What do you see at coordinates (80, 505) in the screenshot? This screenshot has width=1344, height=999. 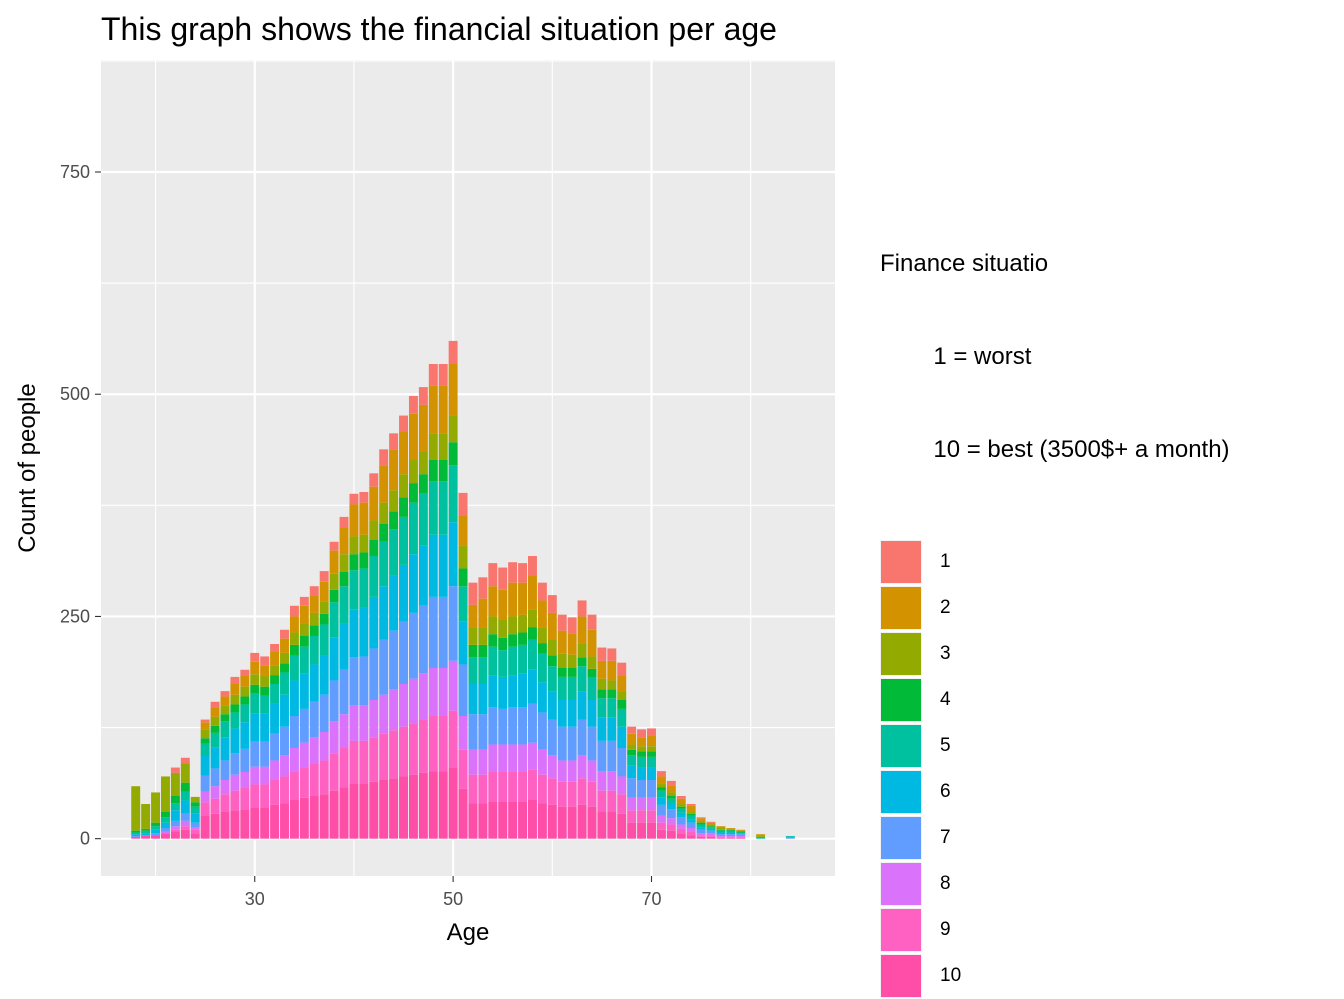 I see `y-axis: 0 250 500 750` at bounding box center [80, 505].